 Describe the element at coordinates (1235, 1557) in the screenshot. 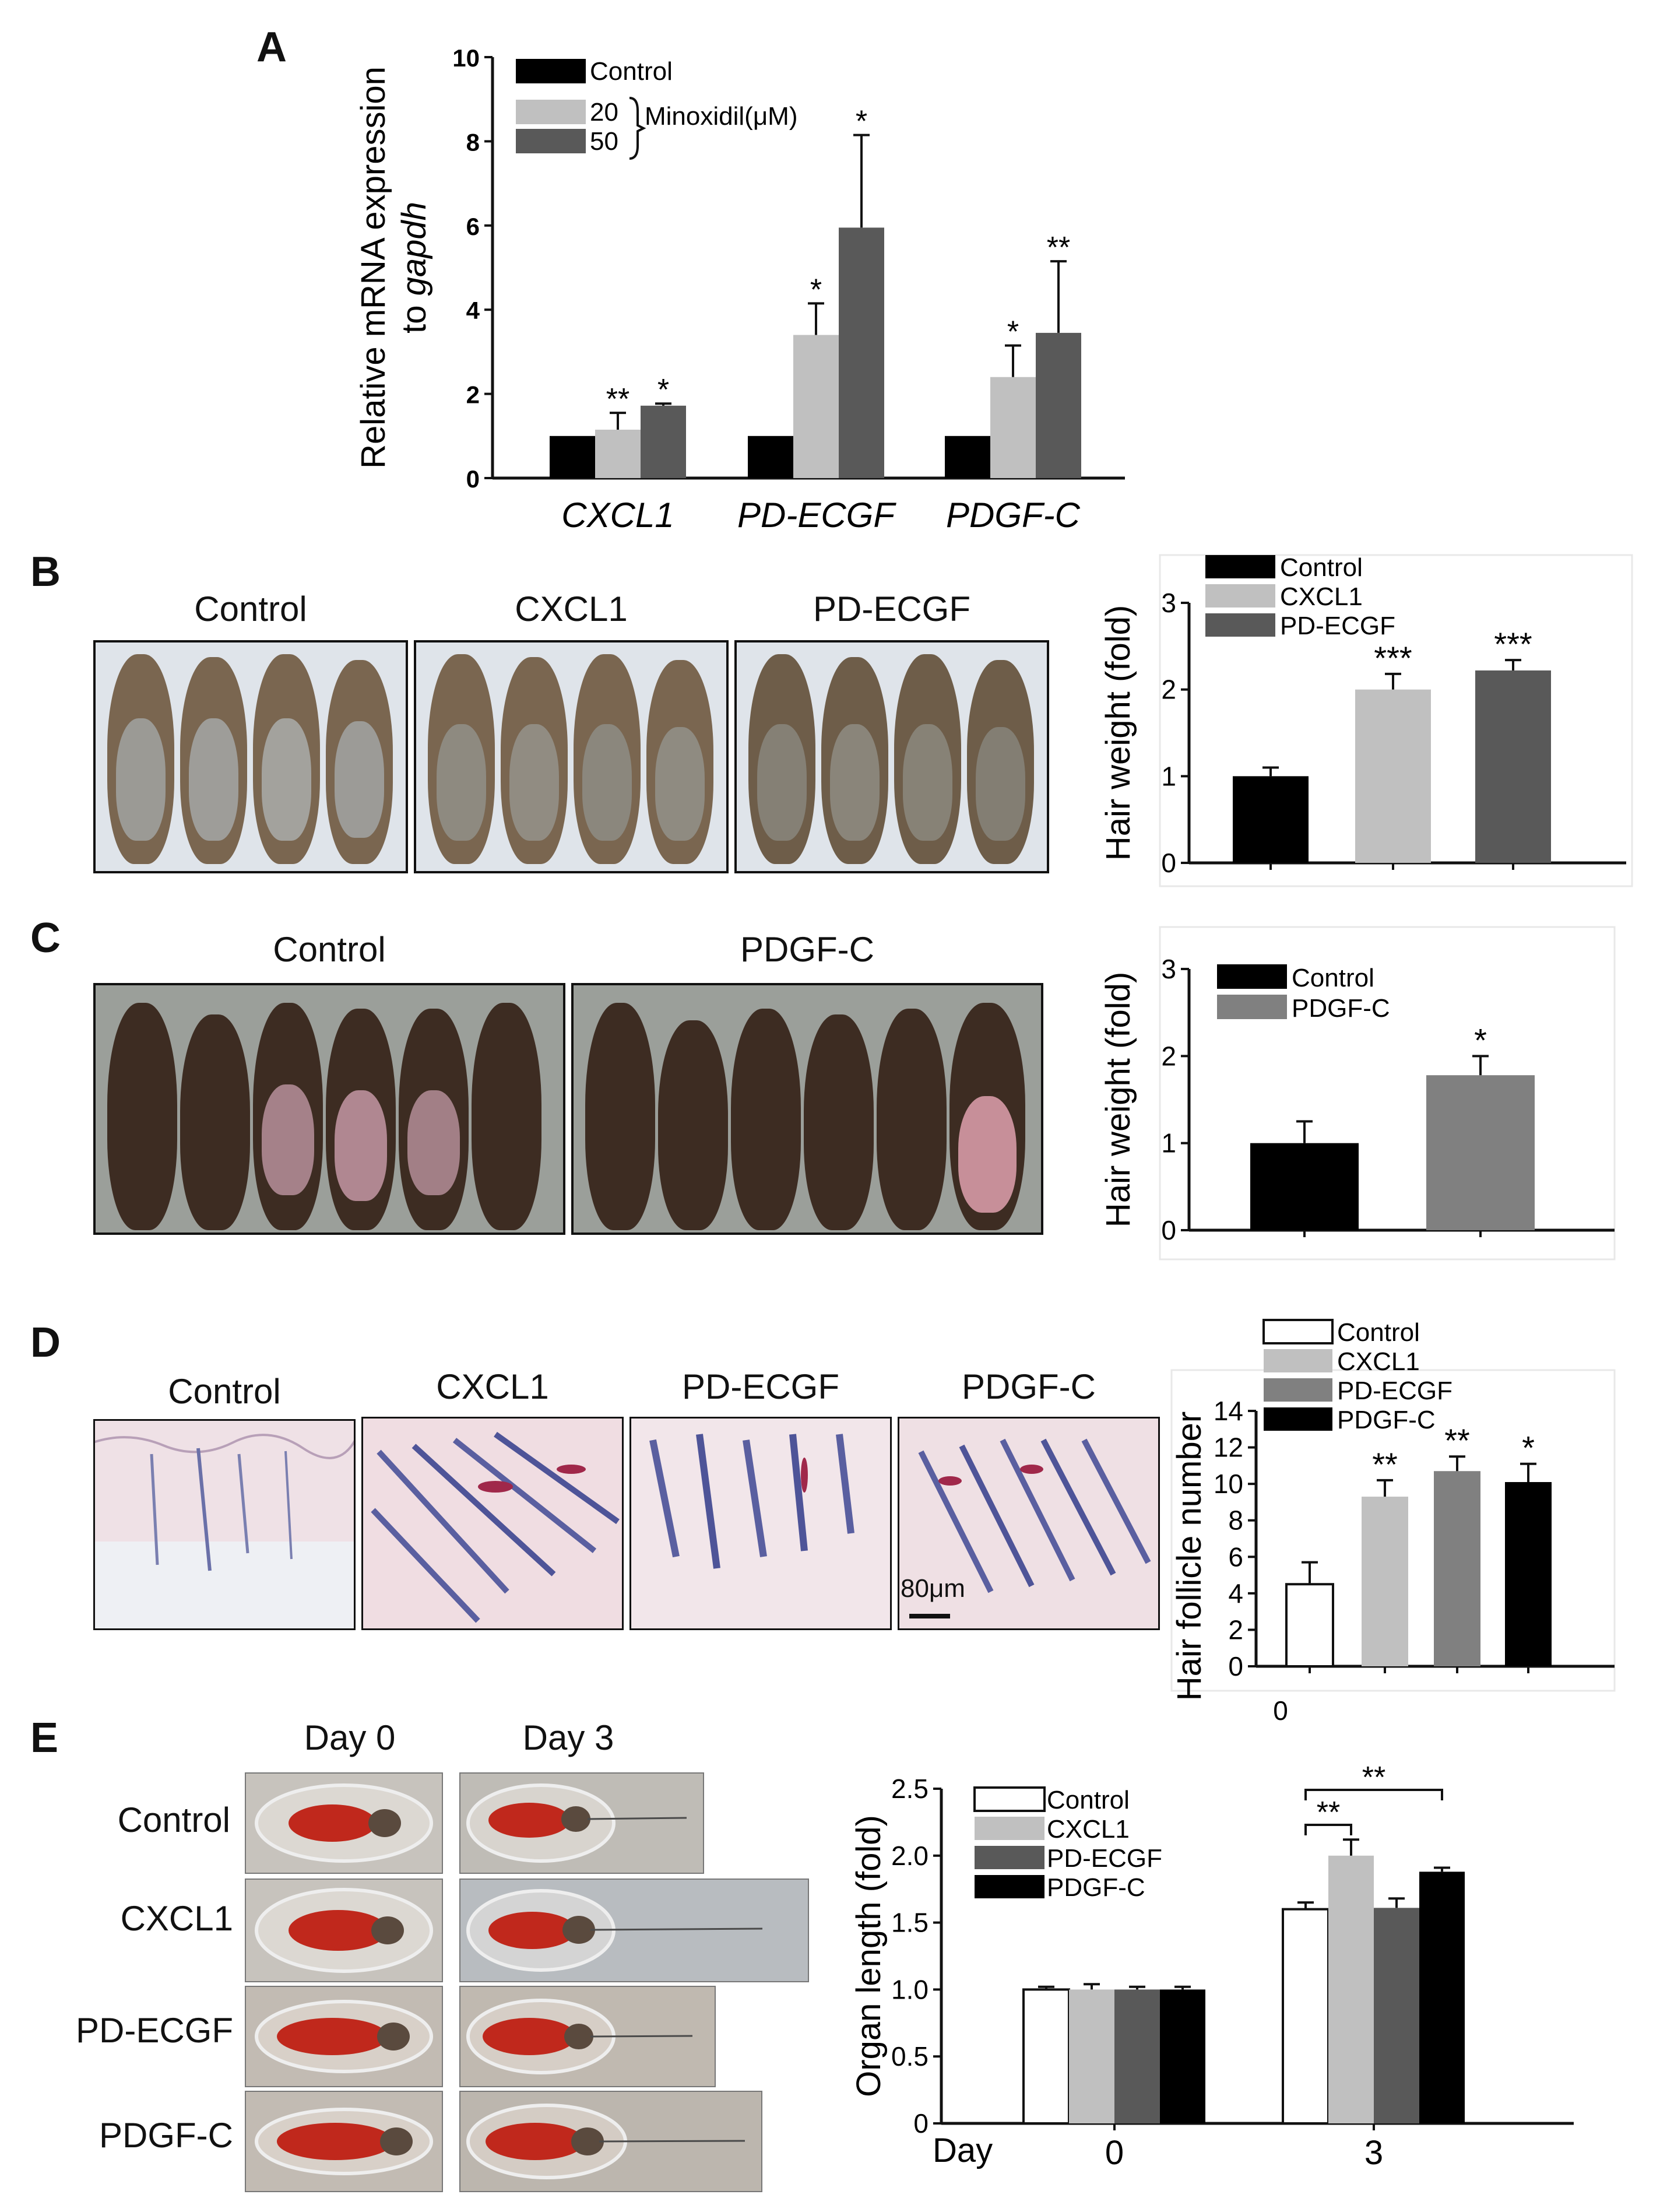

I see `y-tick-label-D: 6` at that location.